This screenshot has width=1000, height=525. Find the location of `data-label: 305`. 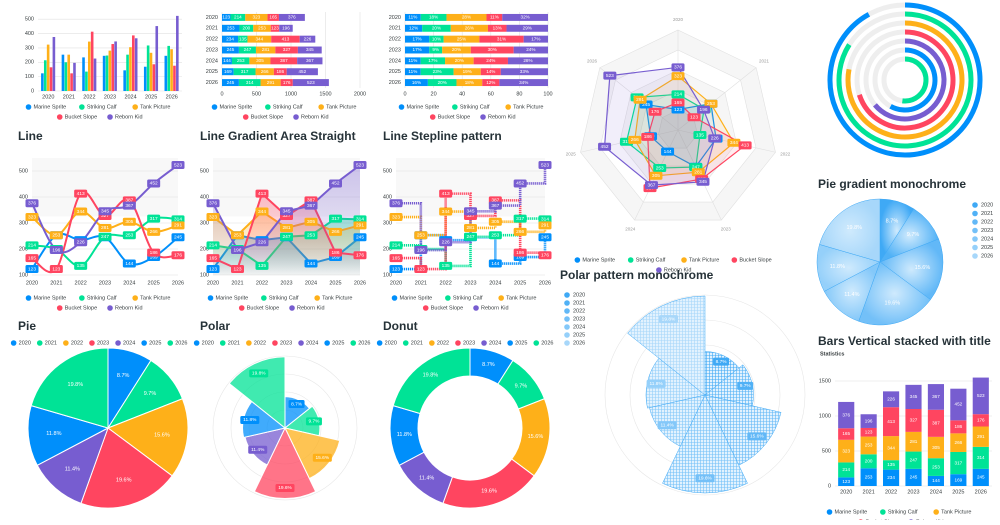

data-label: 305 is located at coordinates (260, 60).